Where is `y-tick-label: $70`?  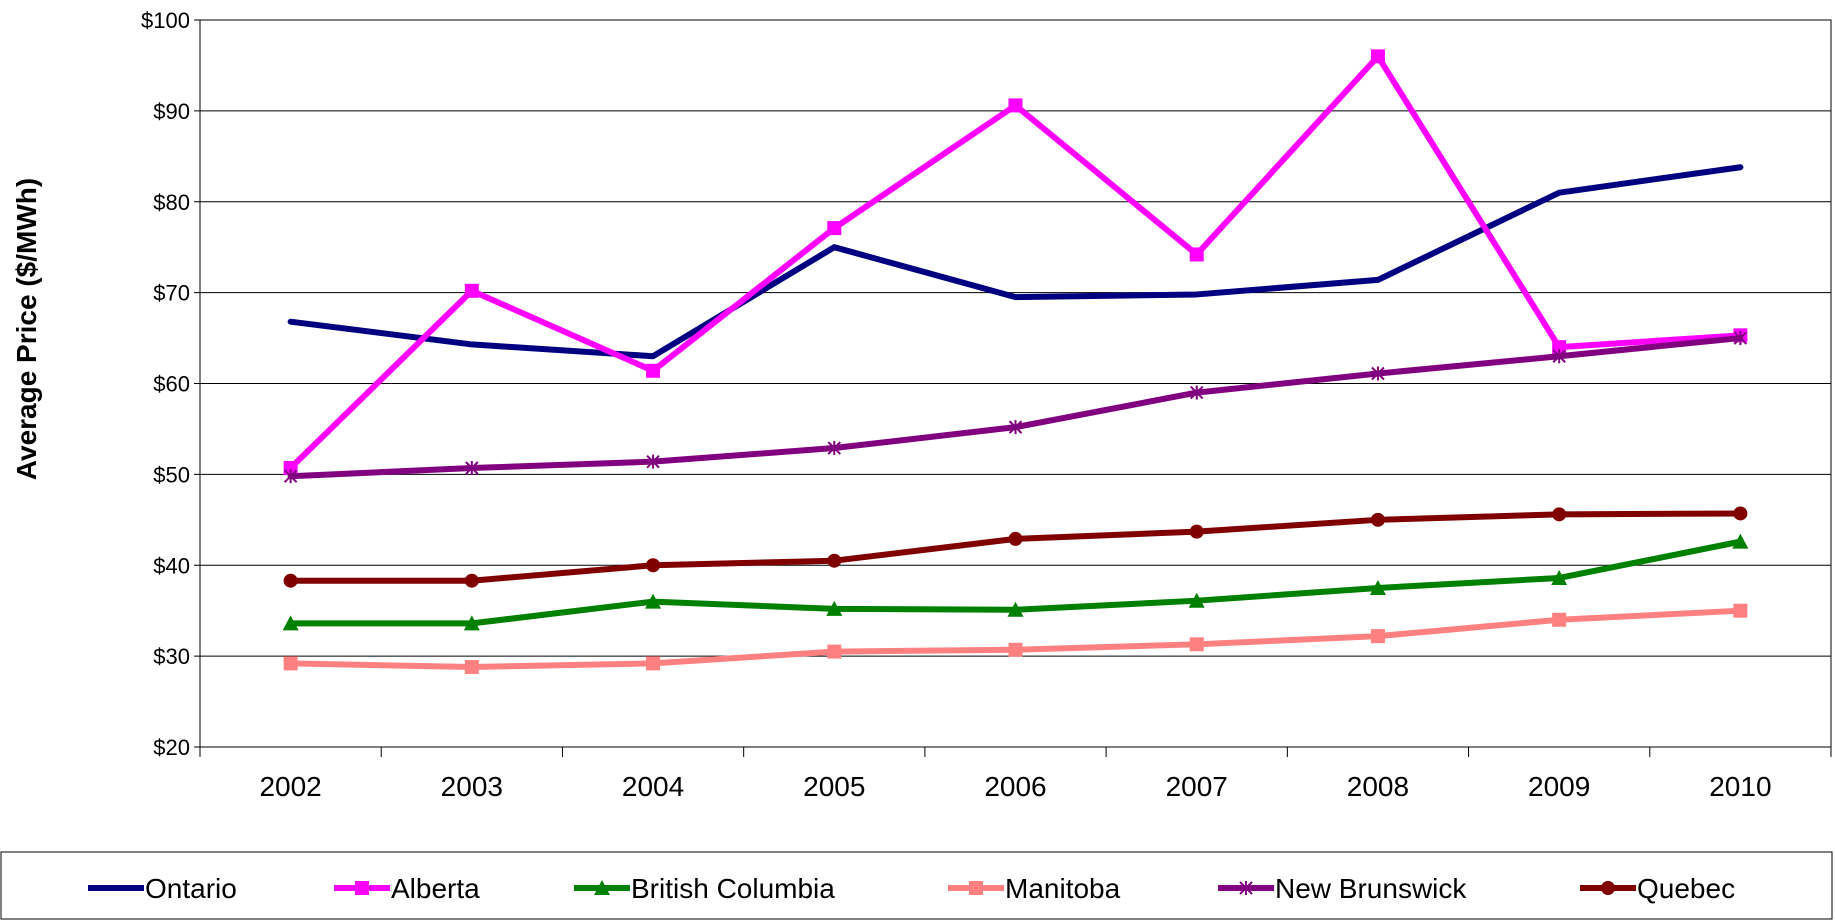 y-tick-label: $70 is located at coordinates (171, 293).